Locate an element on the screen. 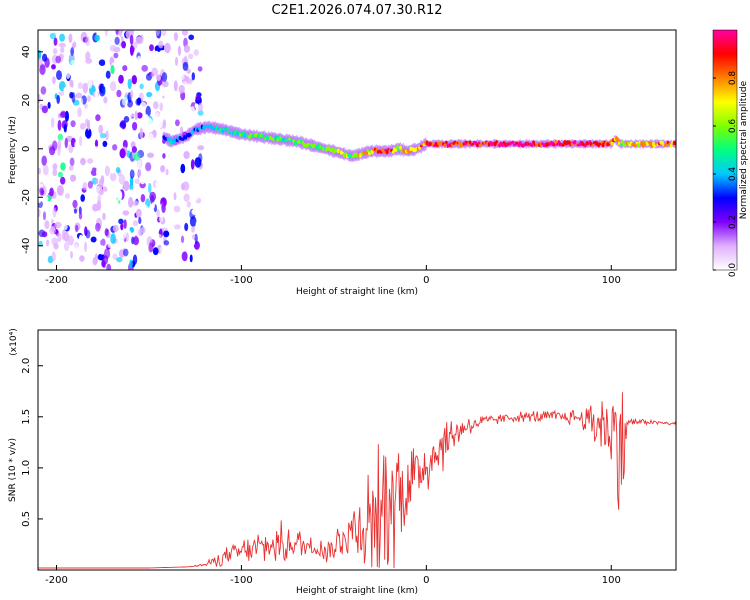 Image resolution: width=750 pixels, height=600 pixels. colorbar-gradient is located at coordinates (725, 150).